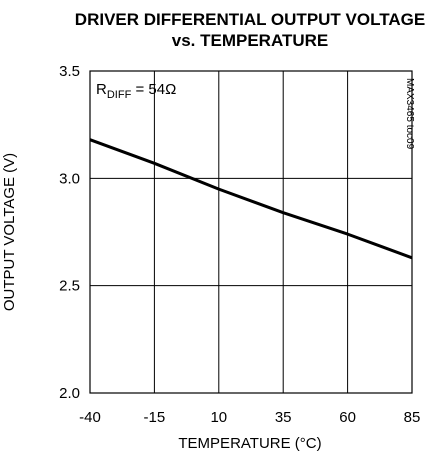 The height and width of the screenshot is (458, 430). What do you see at coordinates (69, 393) in the screenshot?
I see `y-tick-label: 2.0` at bounding box center [69, 393].